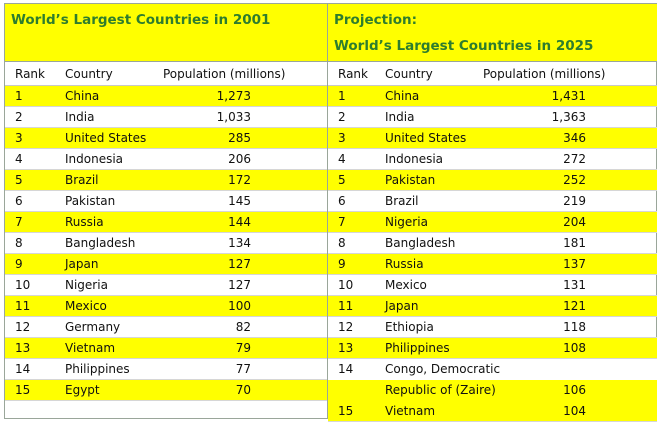  Describe the element at coordinates (166, 159) in the screenshot. I see `table-row: 4 Indonesia 206` at that location.